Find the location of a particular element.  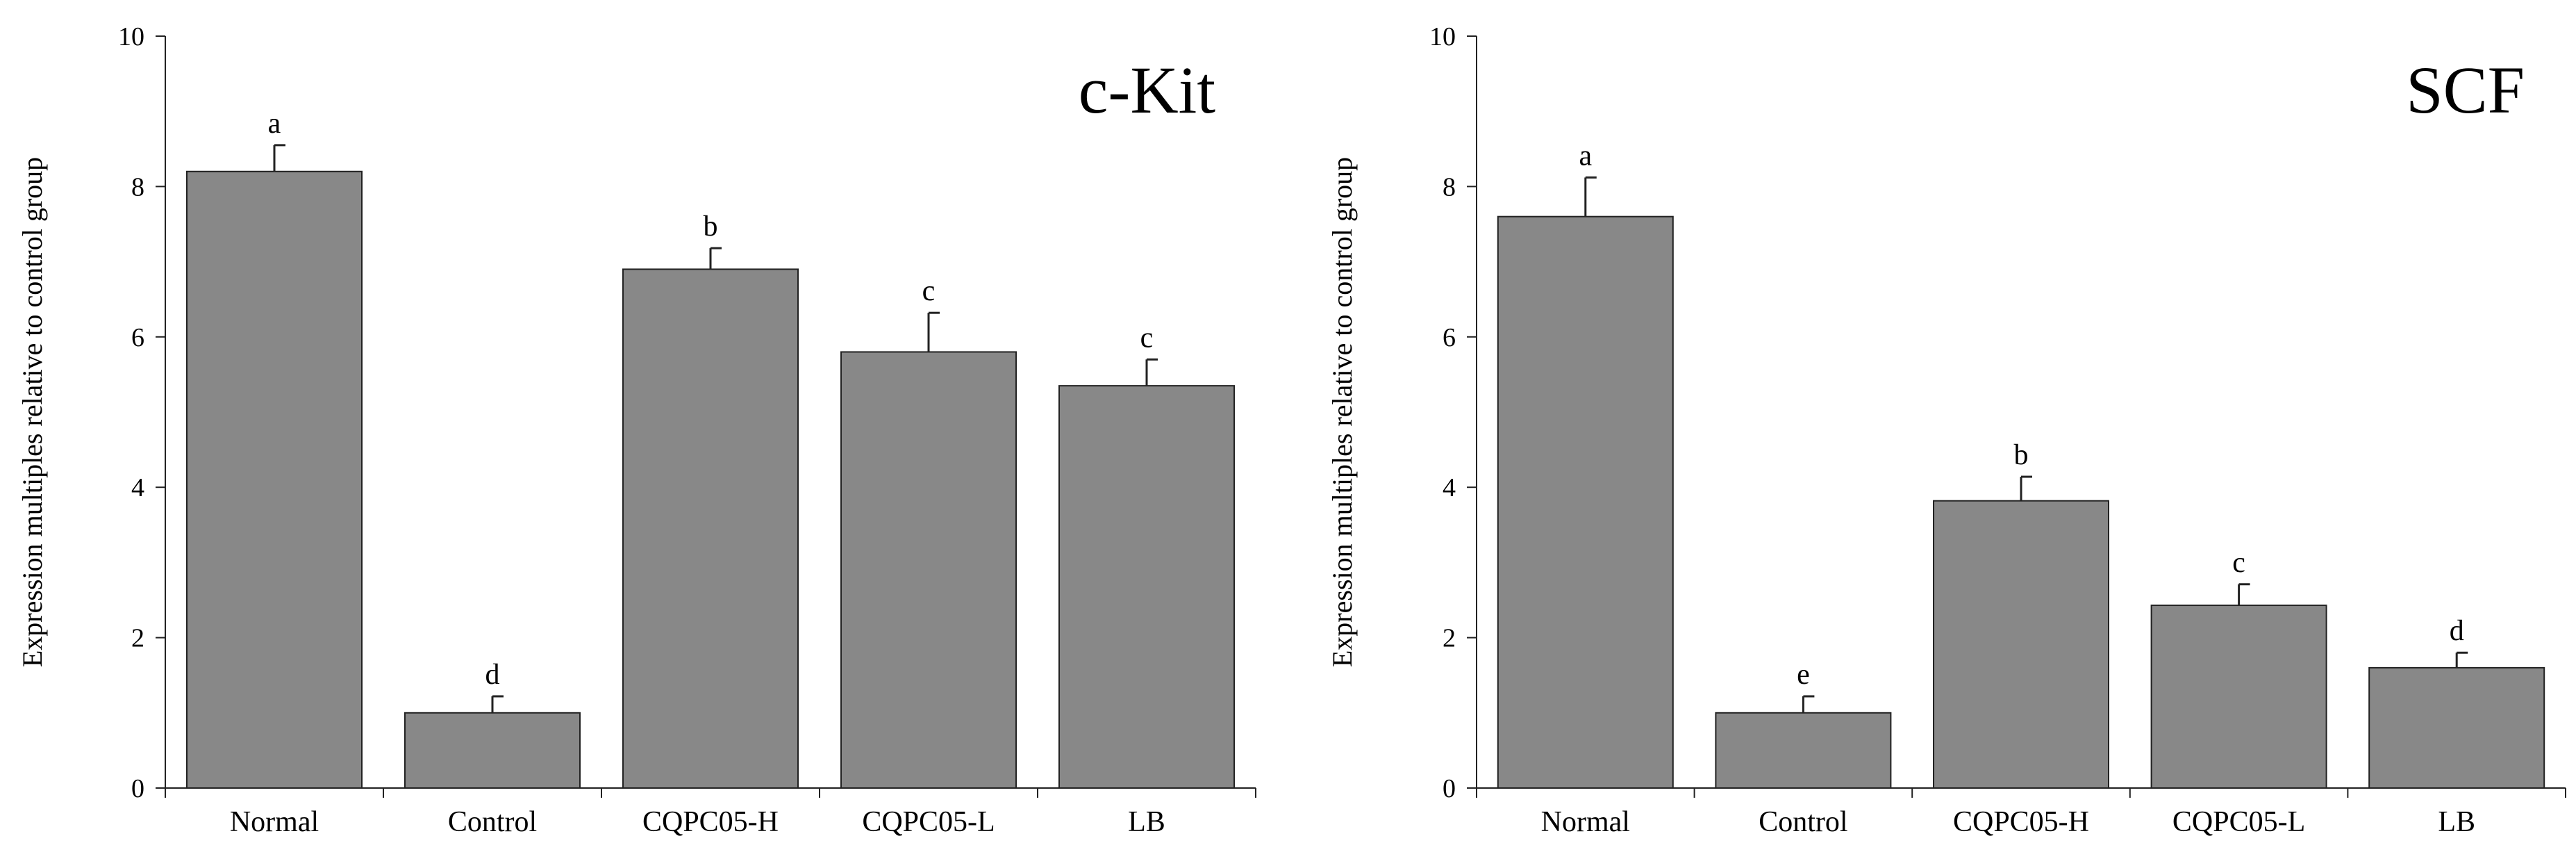

significance-label: e is located at coordinates (1803, 675).